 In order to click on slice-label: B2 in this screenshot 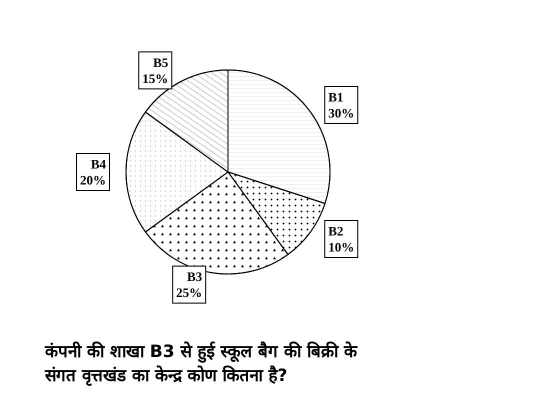, I will do `click(336, 231)`.